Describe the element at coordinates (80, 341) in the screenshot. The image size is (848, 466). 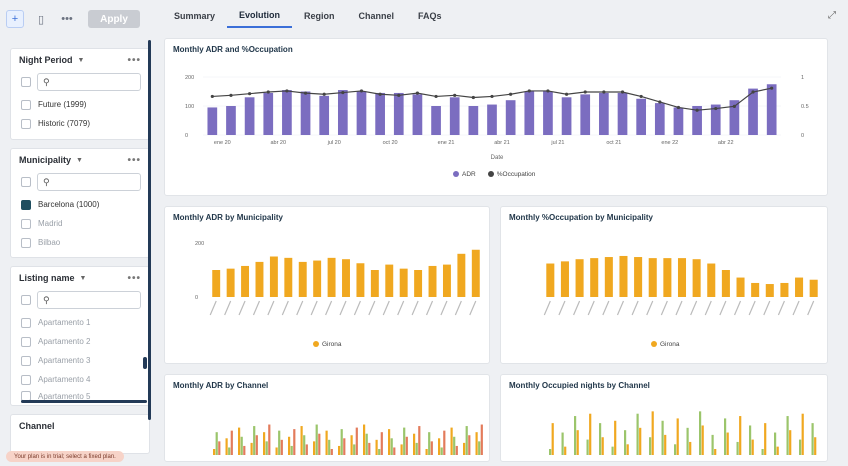
I see `list-item: Apartamento 2` at that location.